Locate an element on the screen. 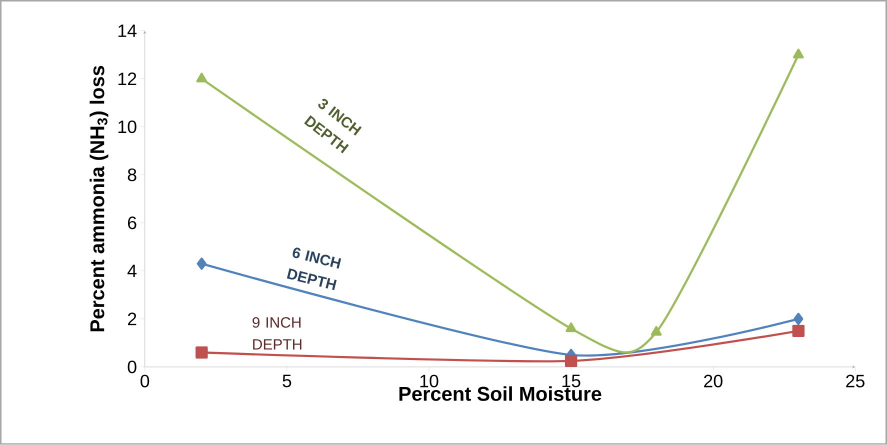 Image resolution: width=887 pixels, height=445 pixels. x-tick-label: 5 is located at coordinates (287, 381).